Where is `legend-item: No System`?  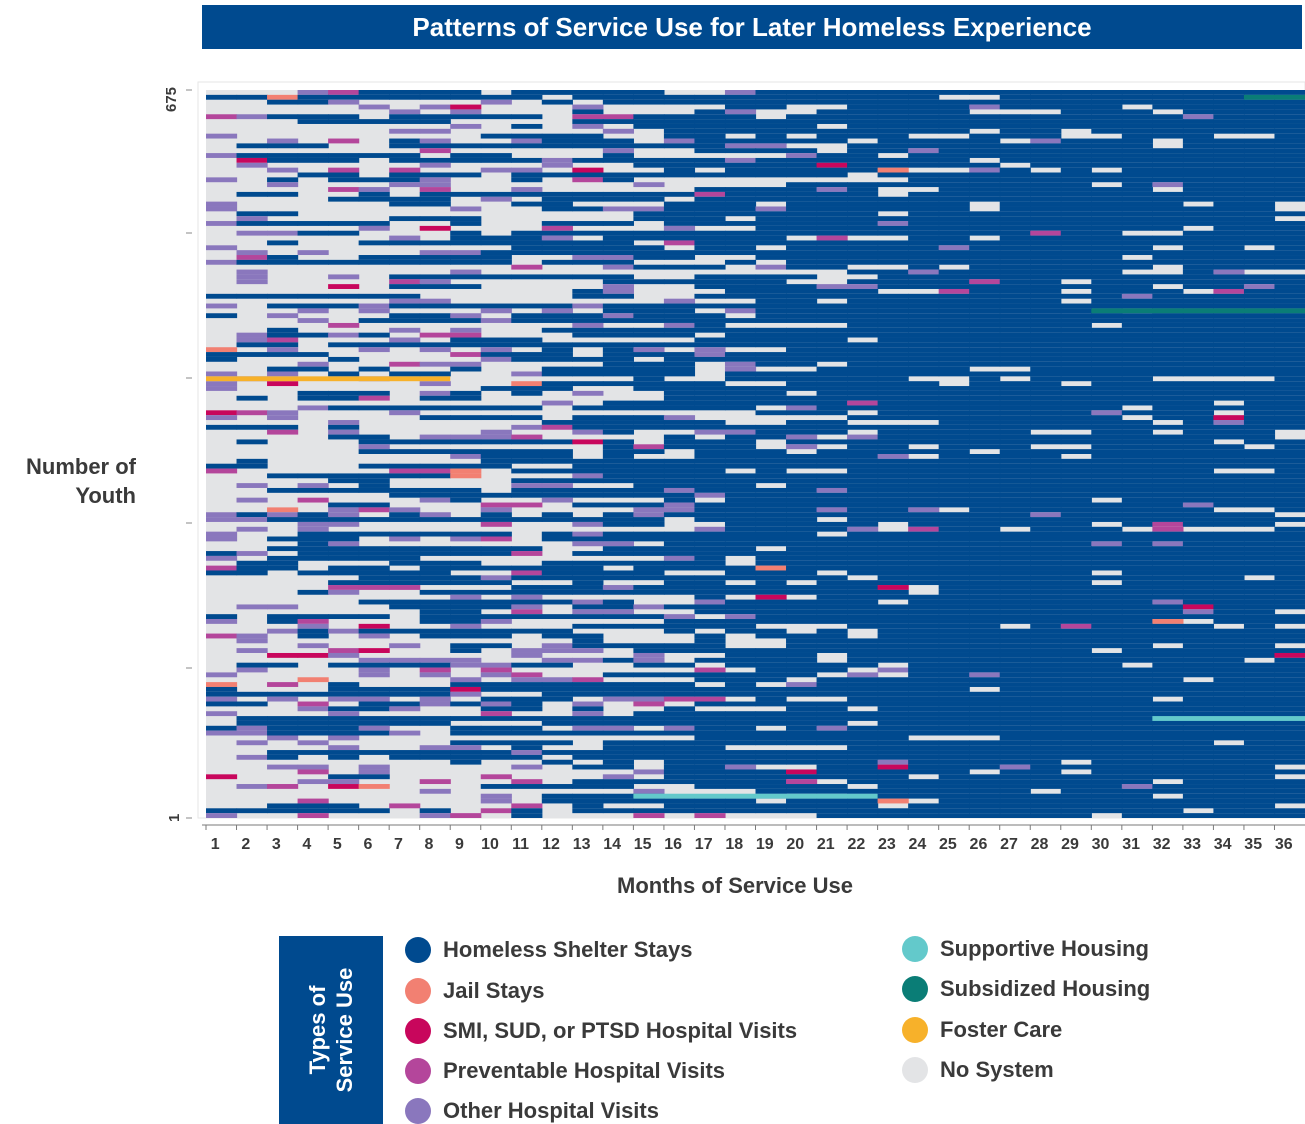 legend-item: No System is located at coordinates (978, 1070).